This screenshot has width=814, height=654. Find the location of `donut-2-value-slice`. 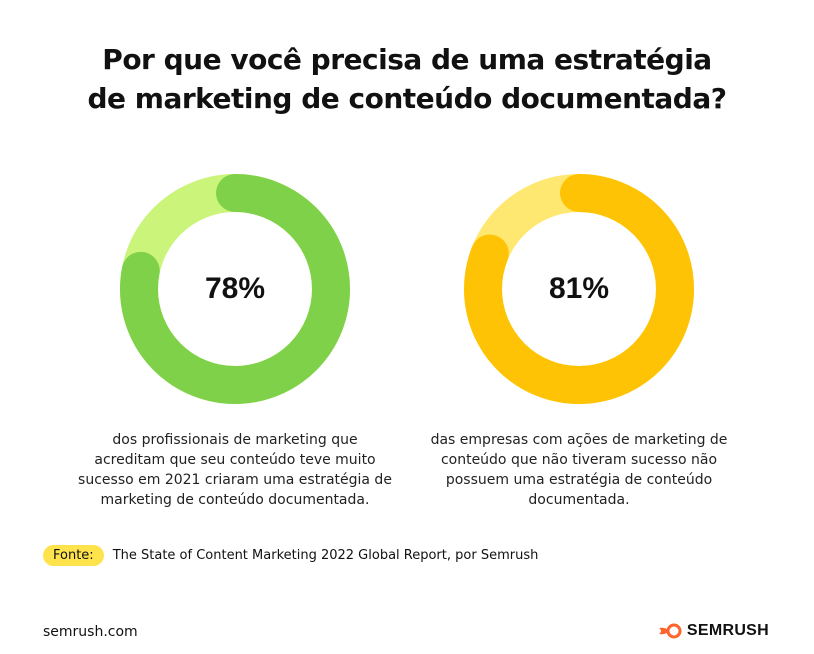

donut-2-value-slice is located at coordinates (579, 289).